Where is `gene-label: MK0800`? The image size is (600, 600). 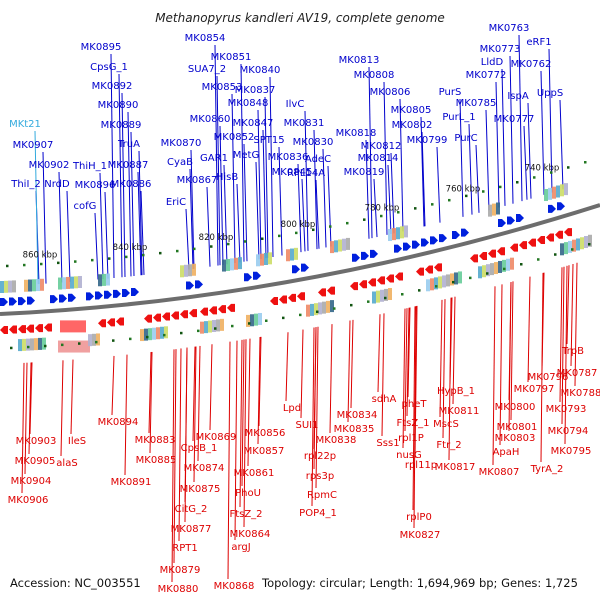 gene-label: MK0800 is located at coordinates (515, 407).